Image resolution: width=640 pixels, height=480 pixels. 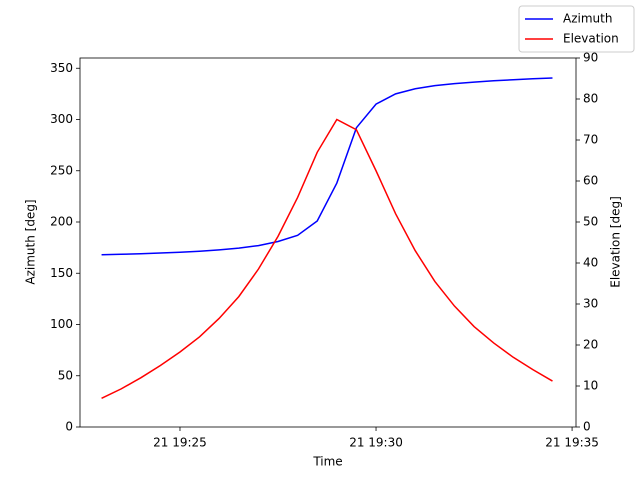 What do you see at coordinates (590, 263) in the screenshot?
I see `y2-tick-label: 40` at bounding box center [590, 263].